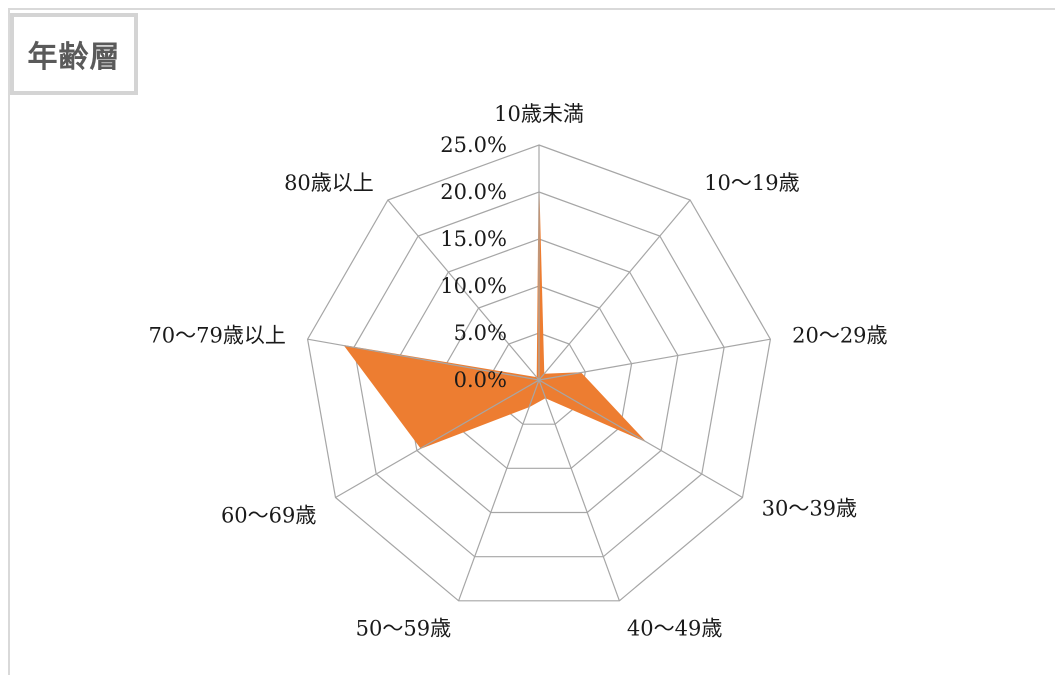 The width and height of the screenshot is (1055, 675). Describe the element at coordinates (674, 629) in the screenshot. I see `category-label: 40～49歳` at that location.